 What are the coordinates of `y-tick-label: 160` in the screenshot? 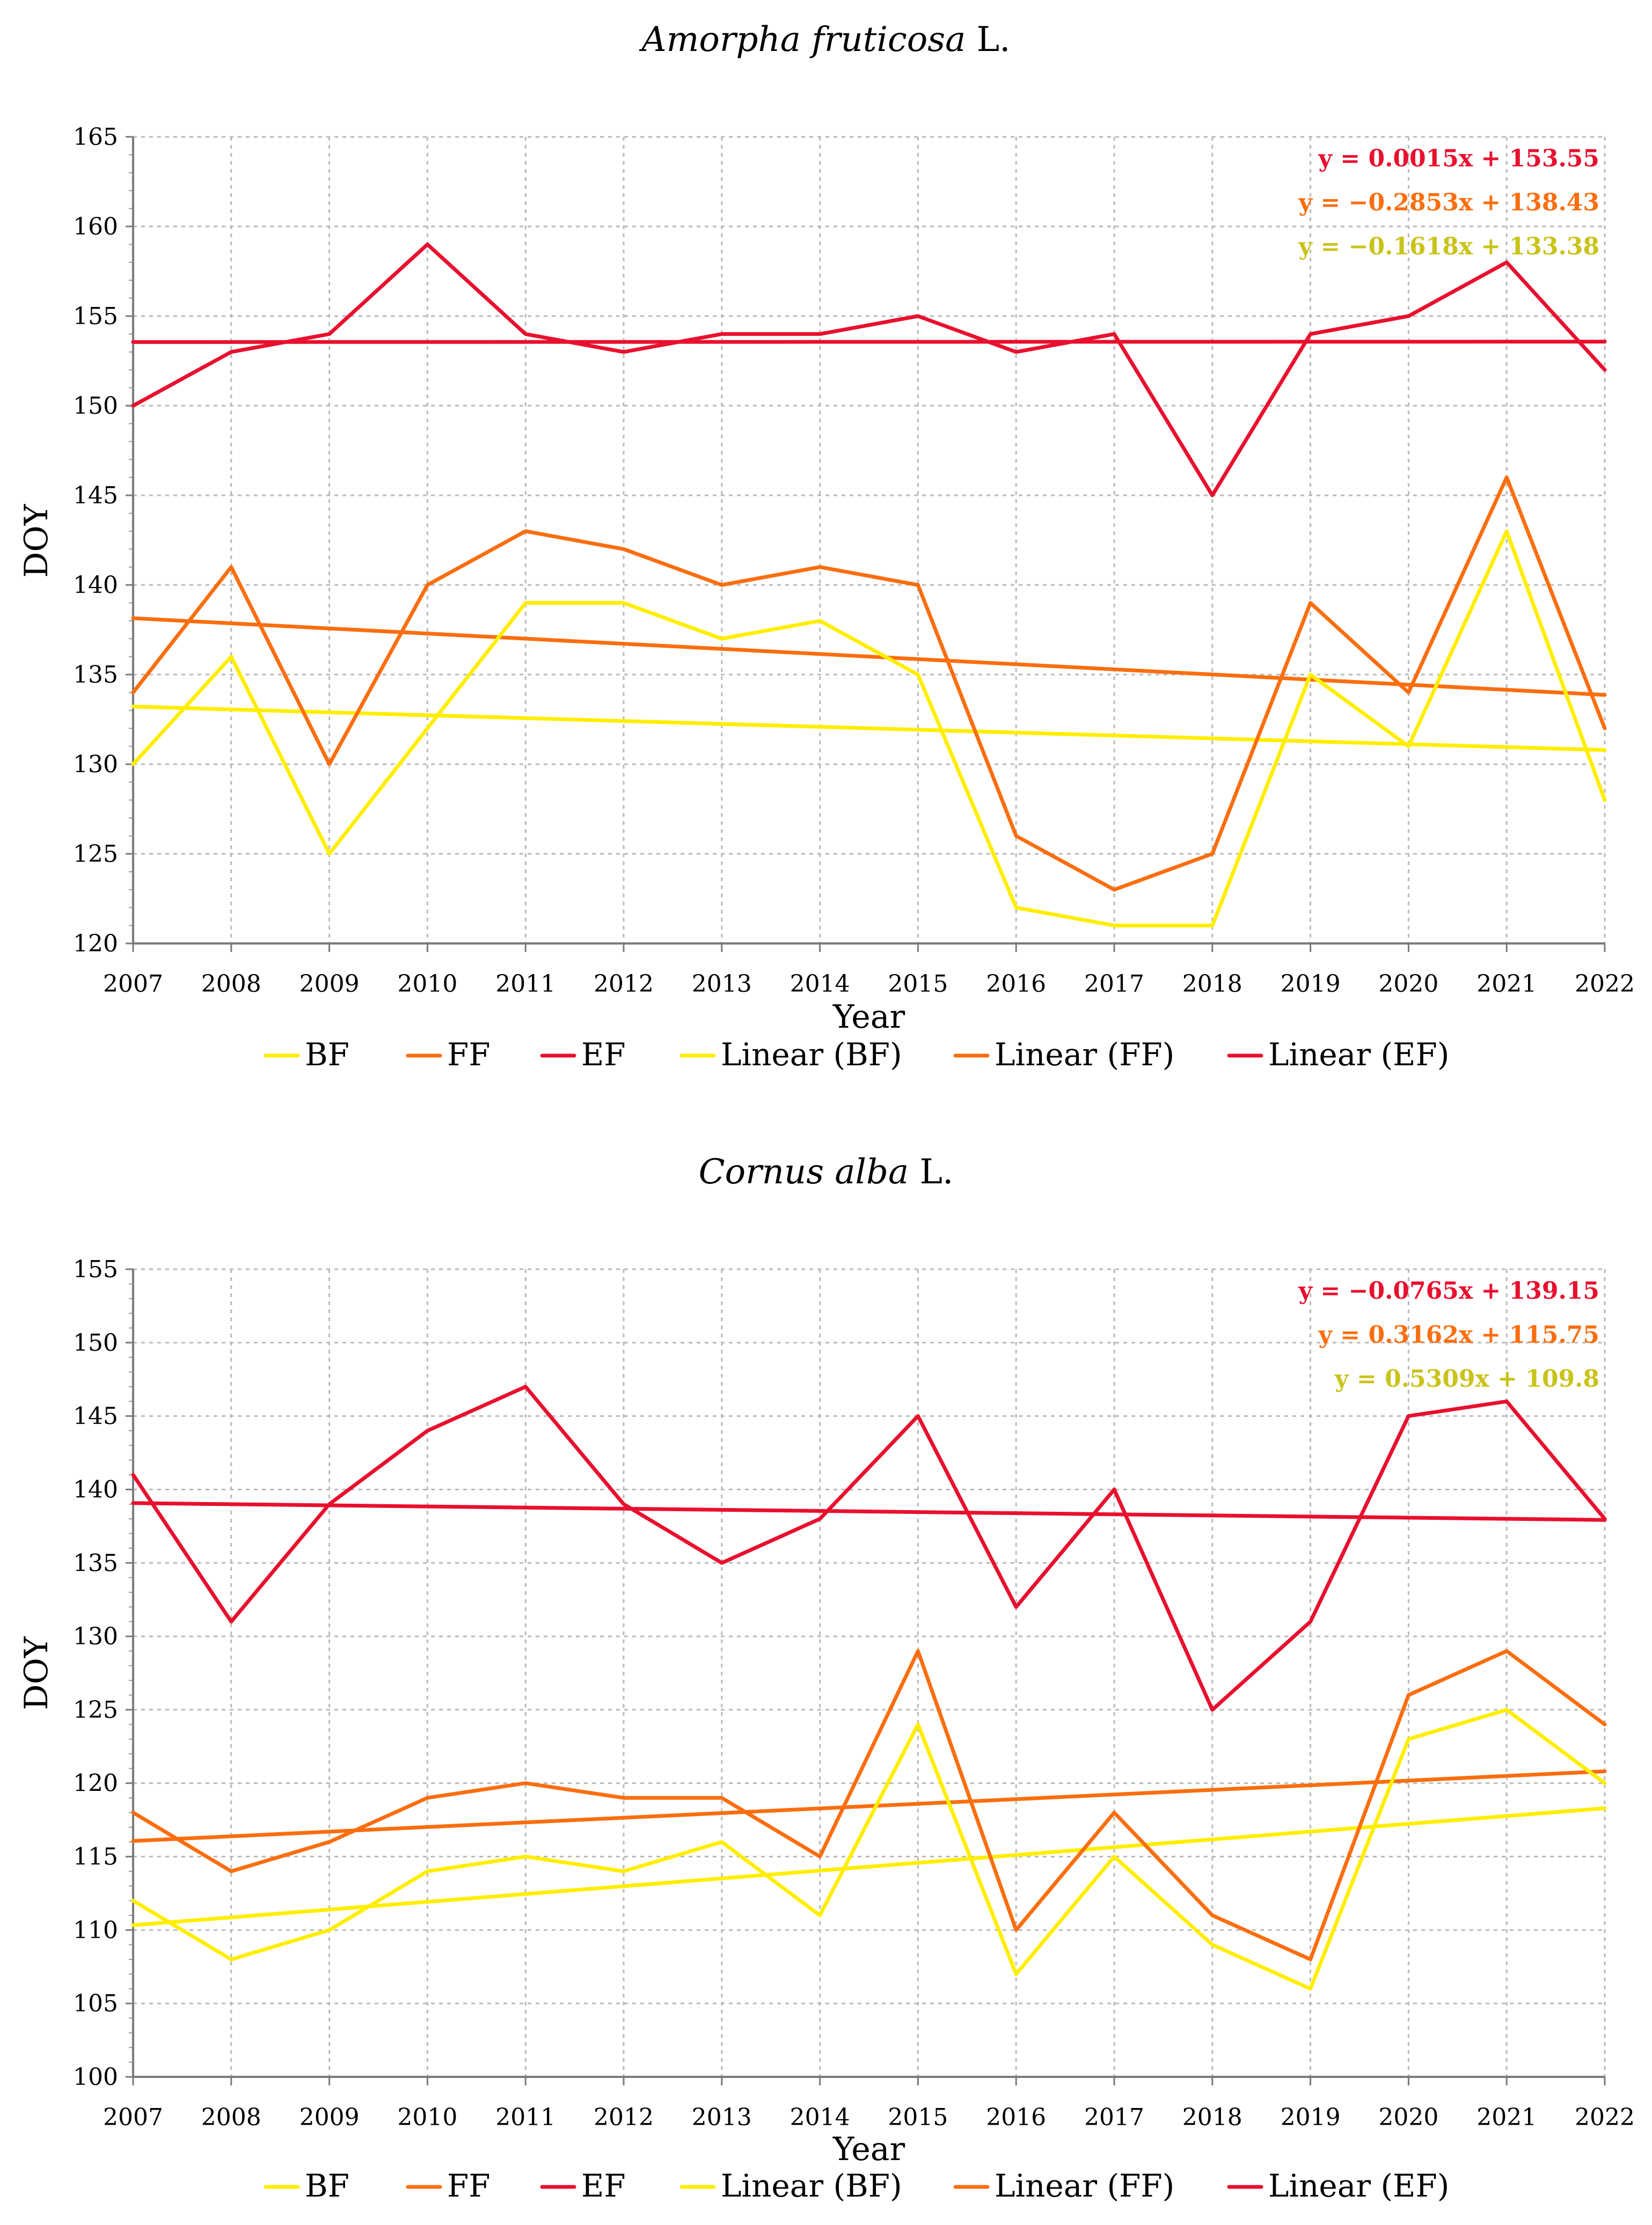 It's located at (95, 226).